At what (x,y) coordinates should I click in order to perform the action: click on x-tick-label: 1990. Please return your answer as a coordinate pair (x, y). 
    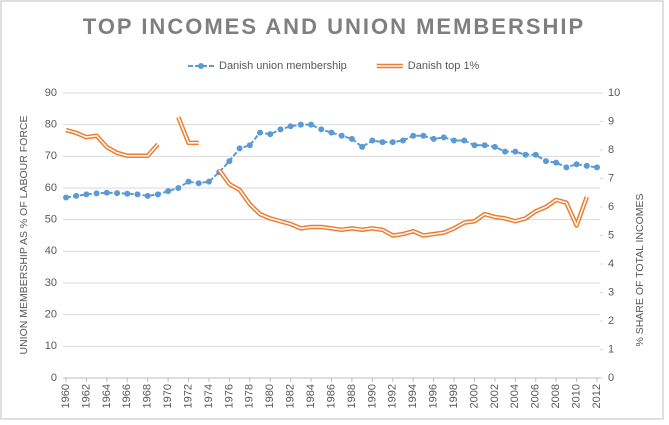
    Looking at the image, I should click on (372, 396).